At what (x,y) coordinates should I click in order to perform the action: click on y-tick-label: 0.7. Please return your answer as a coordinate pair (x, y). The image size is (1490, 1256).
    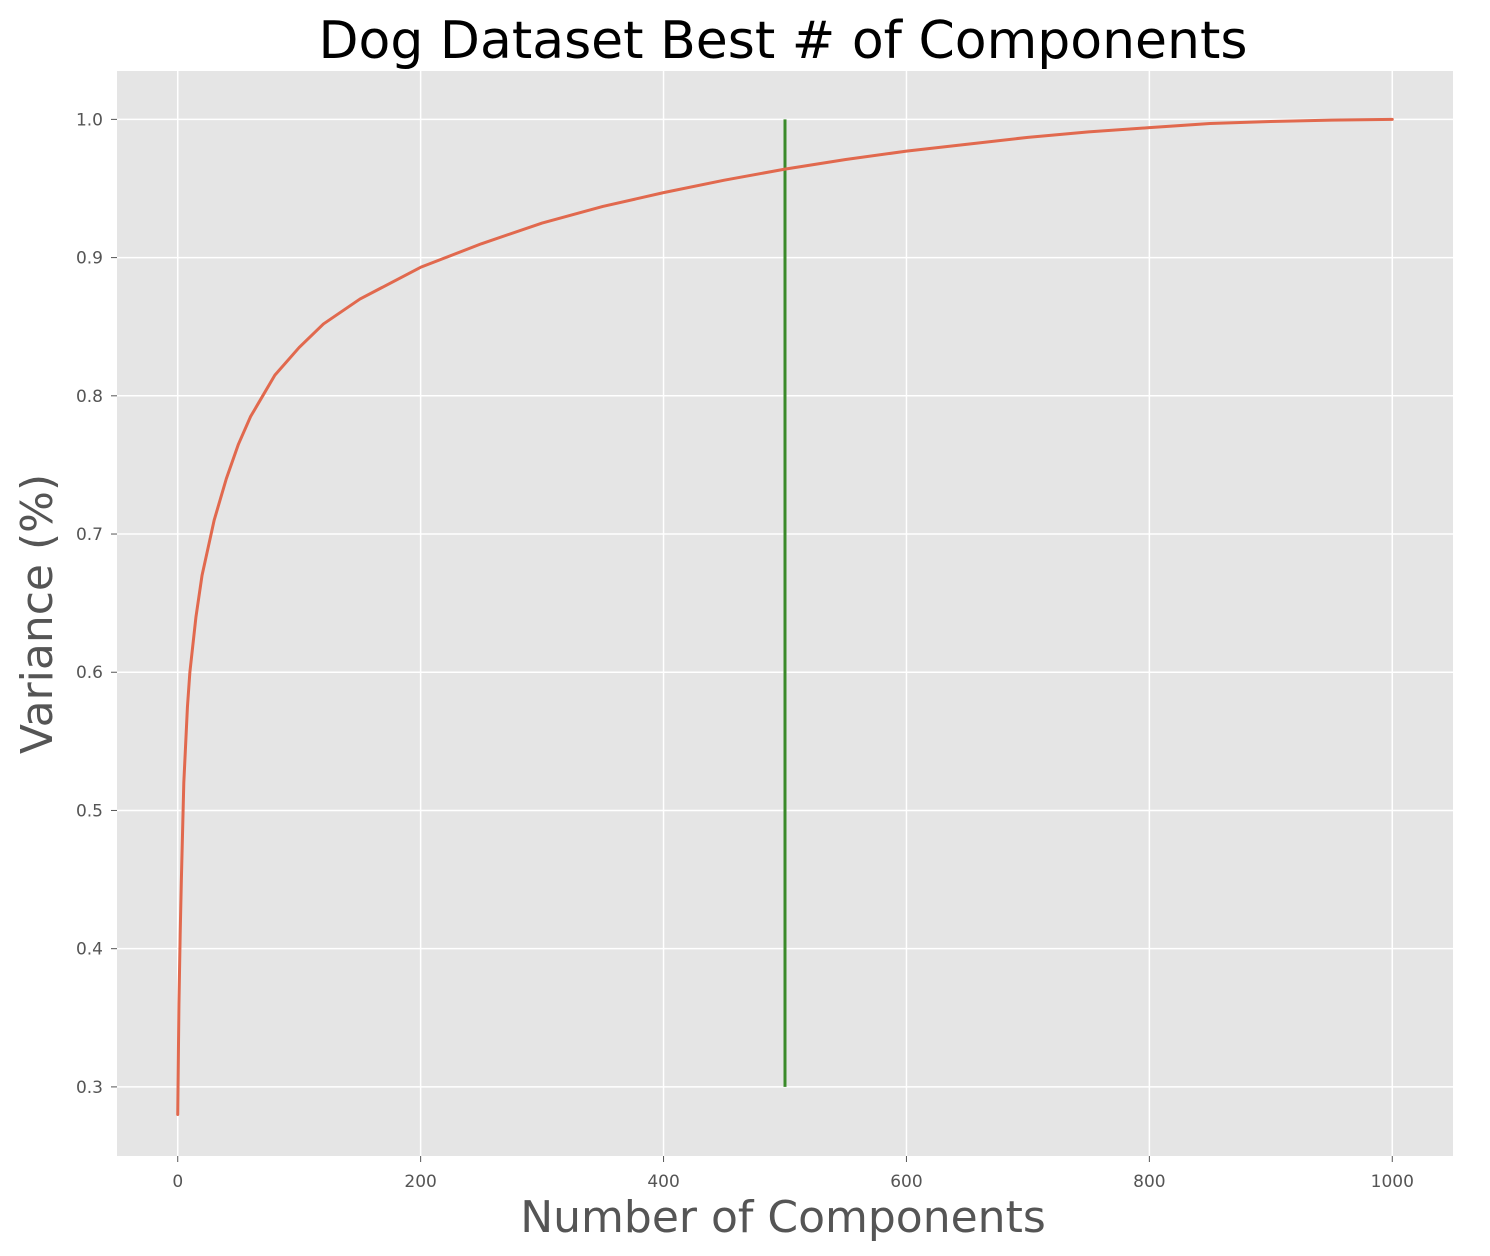
    Looking at the image, I should click on (89, 535).